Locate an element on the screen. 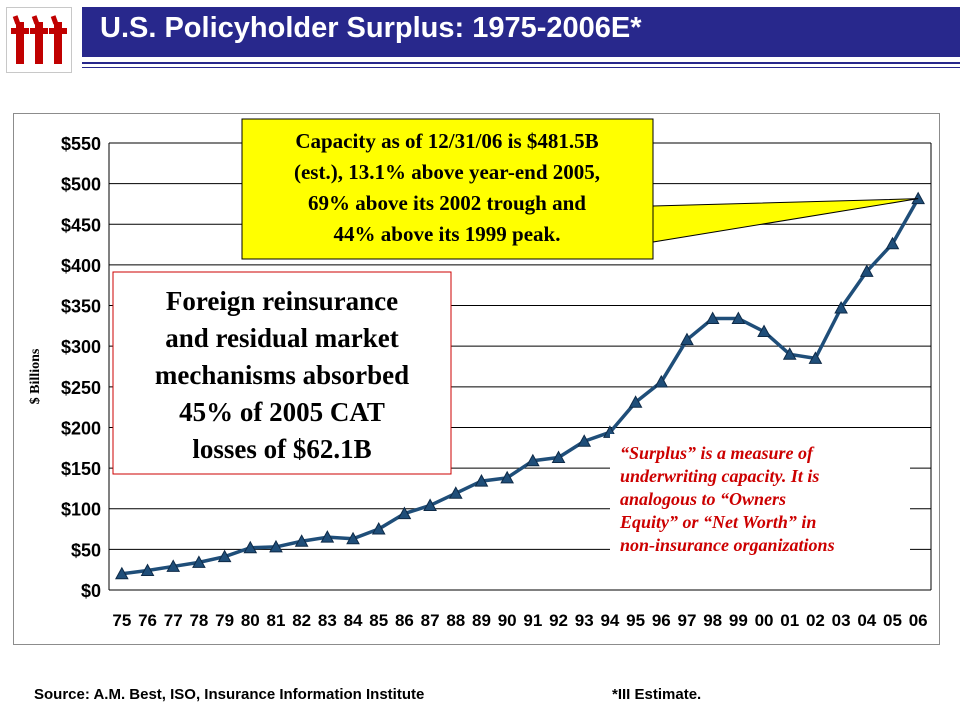 The image size is (960, 720). x-tick-label: 83 is located at coordinates (327, 620).